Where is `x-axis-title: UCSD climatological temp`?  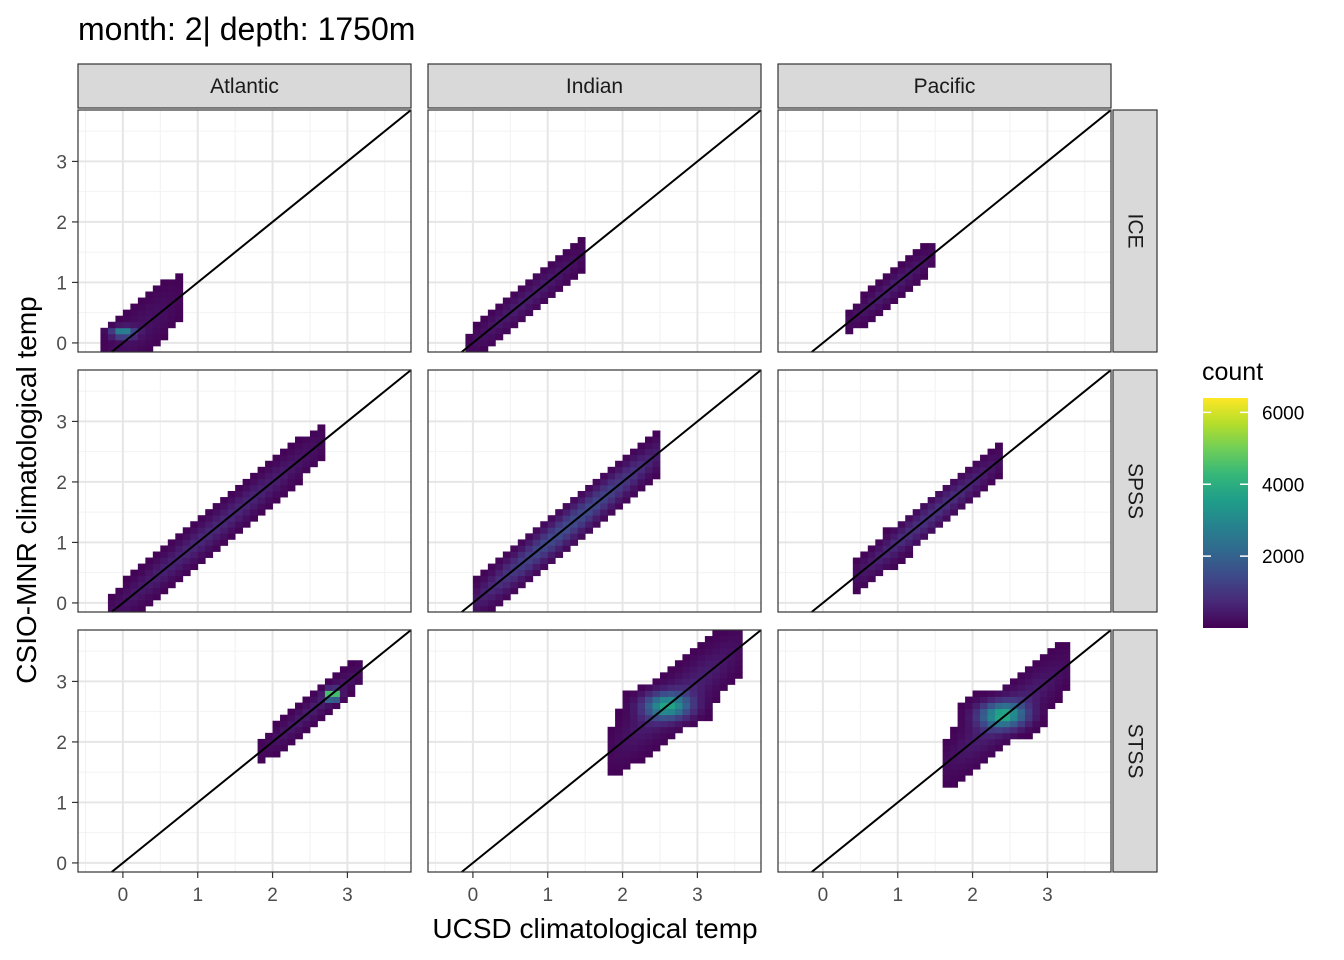 x-axis-title: UCSD climatological temp is located at coordinates (594, 928).